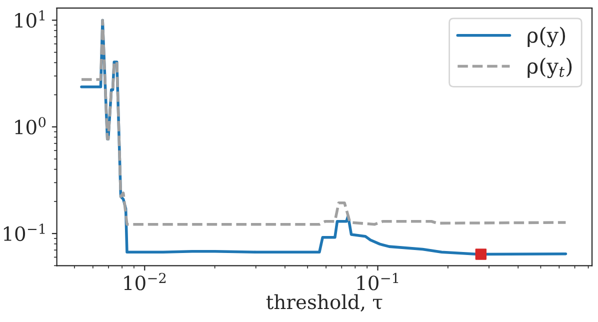  I want to click on legend-label: ρ(y), so click(547, 37).